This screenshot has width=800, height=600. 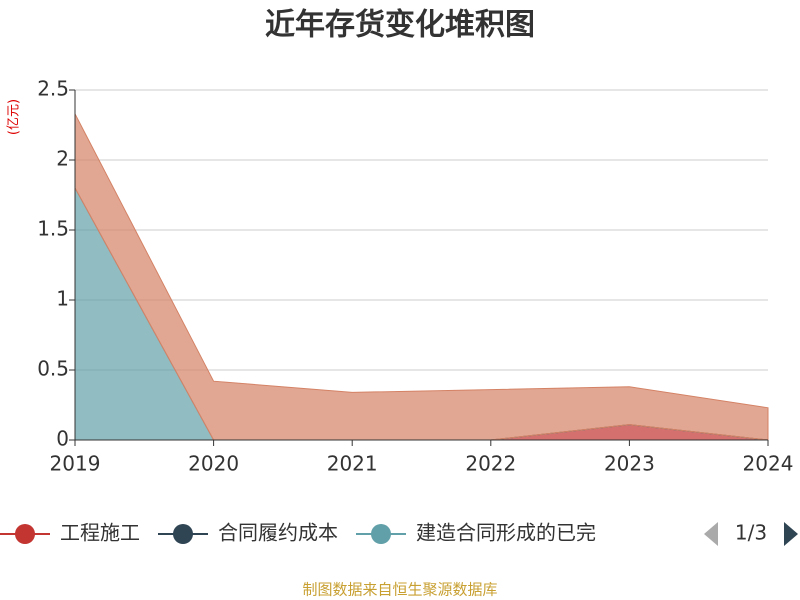 I want to click on x-tick-label: 2021, so click(x=352, y=464).